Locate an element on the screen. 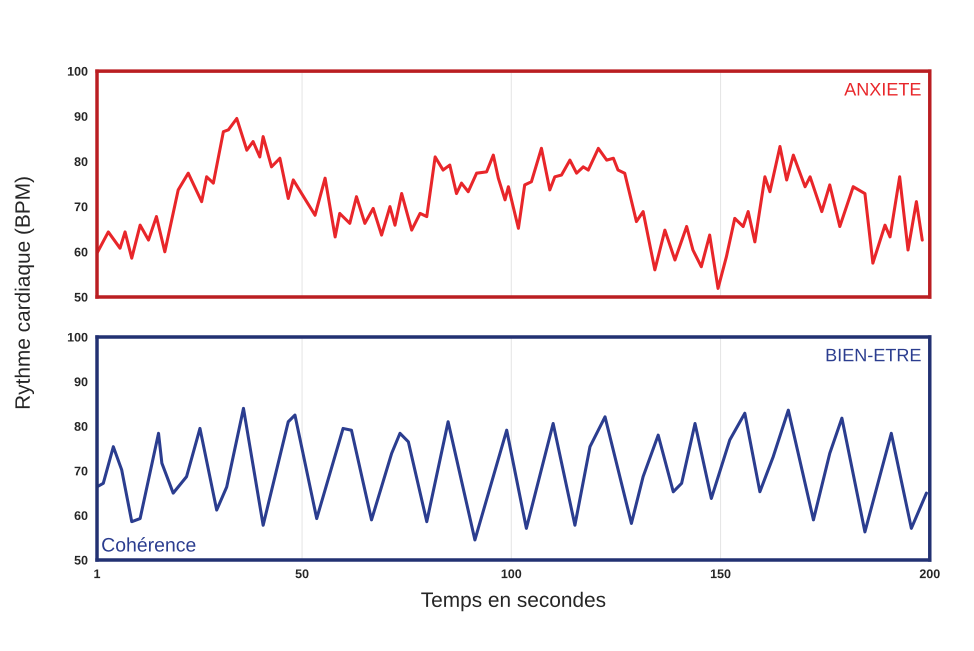 Image resolution: width=974 pixels, height=651 pixels. y-axis-title: Rythme cardiaque (BPM) is located at coordinates (24, 292).